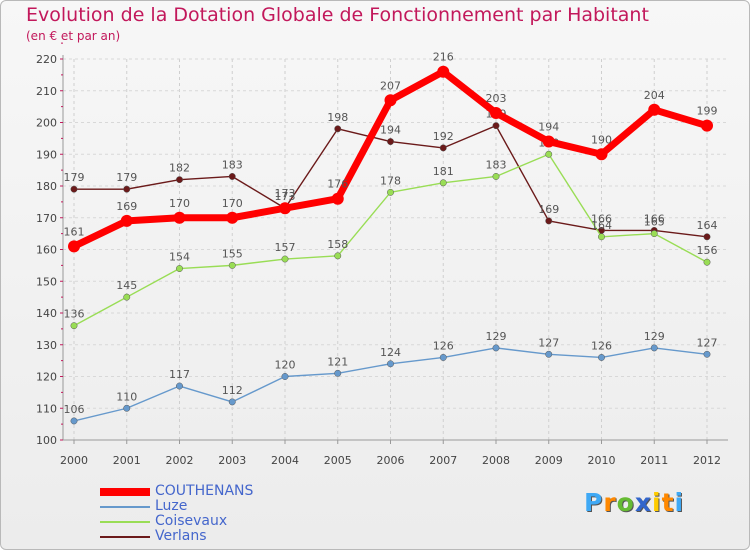 This screenshot has height=550, width=750. Describe the element at coordinates (46, 440) in the screenshot. I see `y-tick-label: 100` at that location.